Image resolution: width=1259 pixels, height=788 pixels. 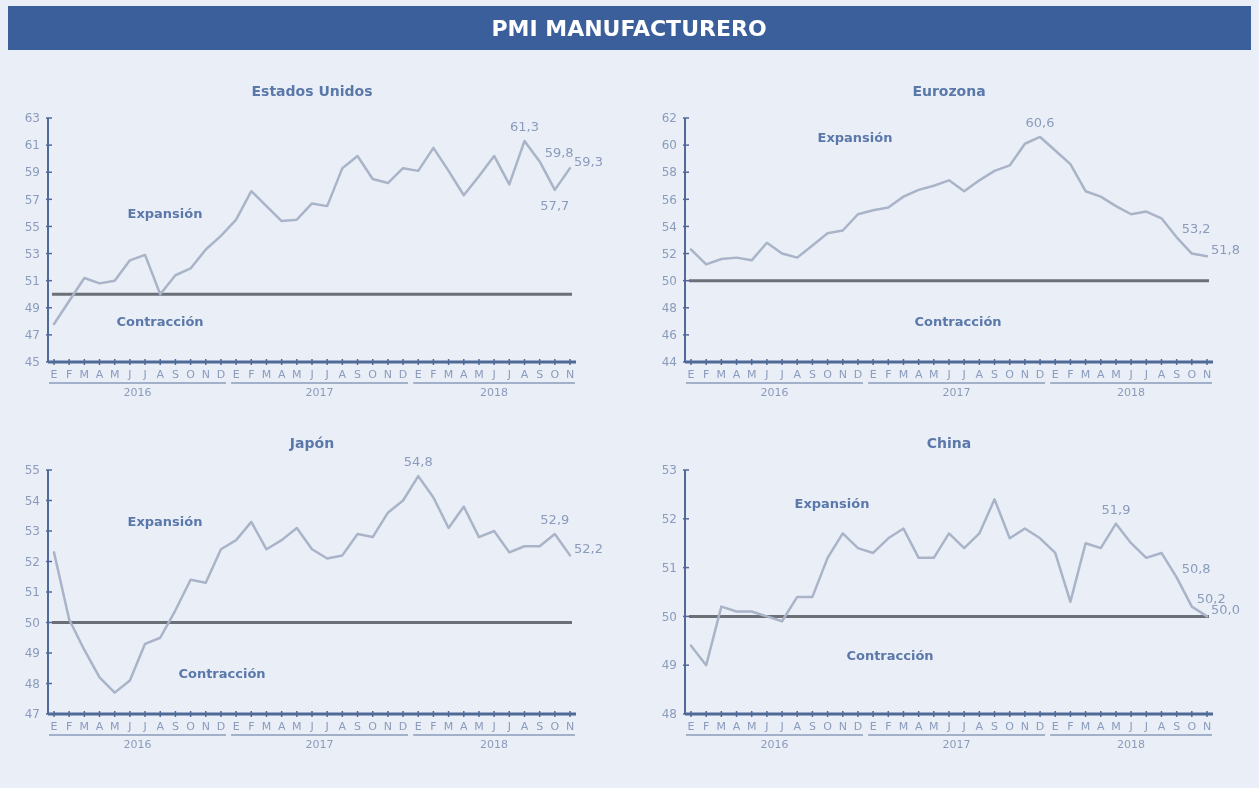 I want to click on y-tick-label: 54, so click(x=32, y=500).